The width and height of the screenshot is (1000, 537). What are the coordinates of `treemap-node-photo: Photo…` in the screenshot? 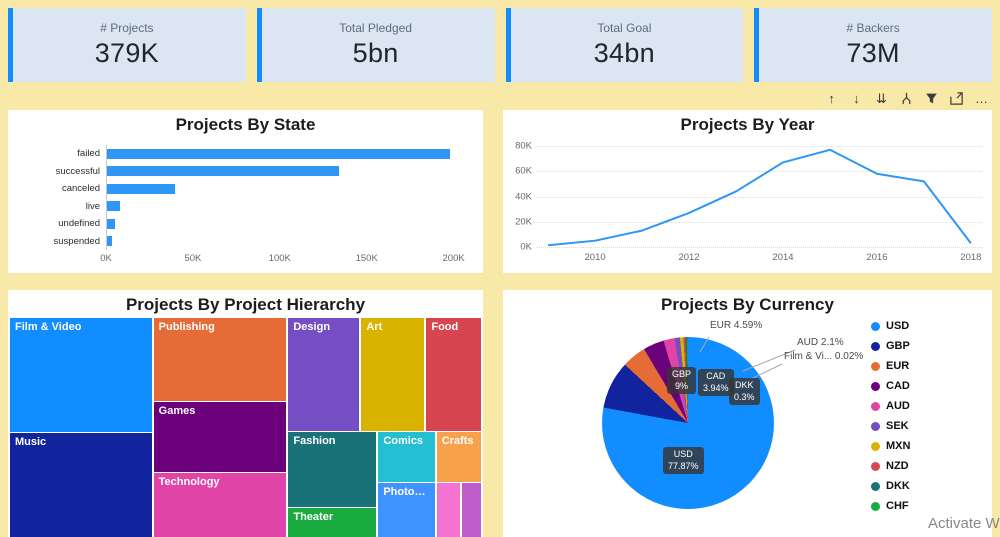 It's located at (406, 509).